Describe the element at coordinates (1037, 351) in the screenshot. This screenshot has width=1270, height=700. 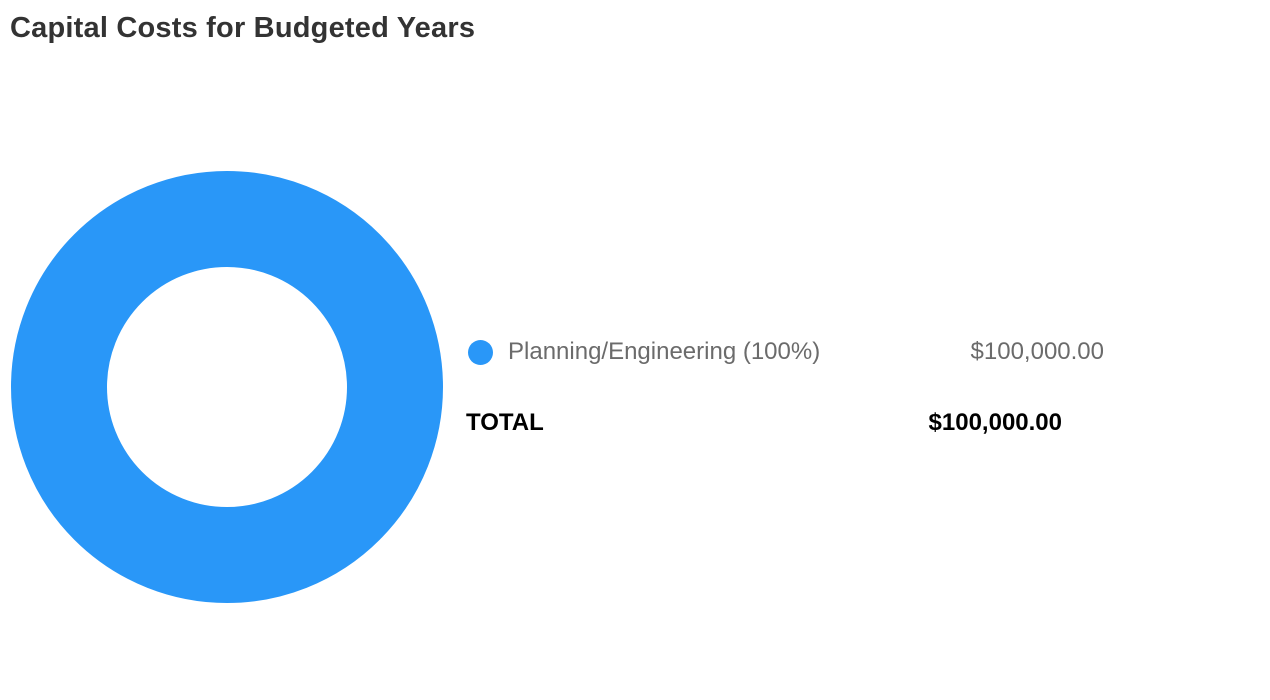
I see `legend-value: $100,000.00` at that location.